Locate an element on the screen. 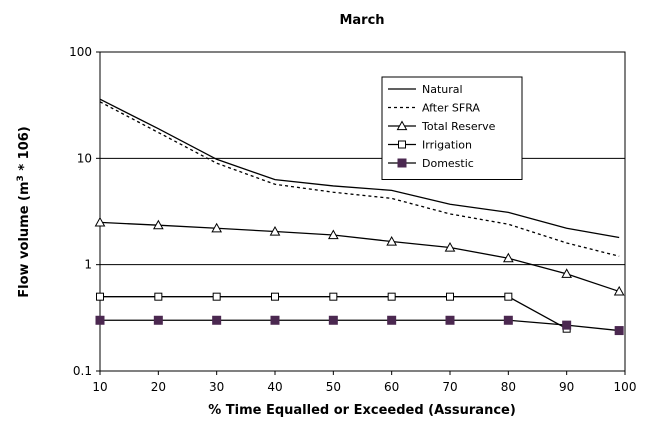 The height and width of the screenshot is (430, 659). legend-item: Irrigation is located at coordinates (430, 145).